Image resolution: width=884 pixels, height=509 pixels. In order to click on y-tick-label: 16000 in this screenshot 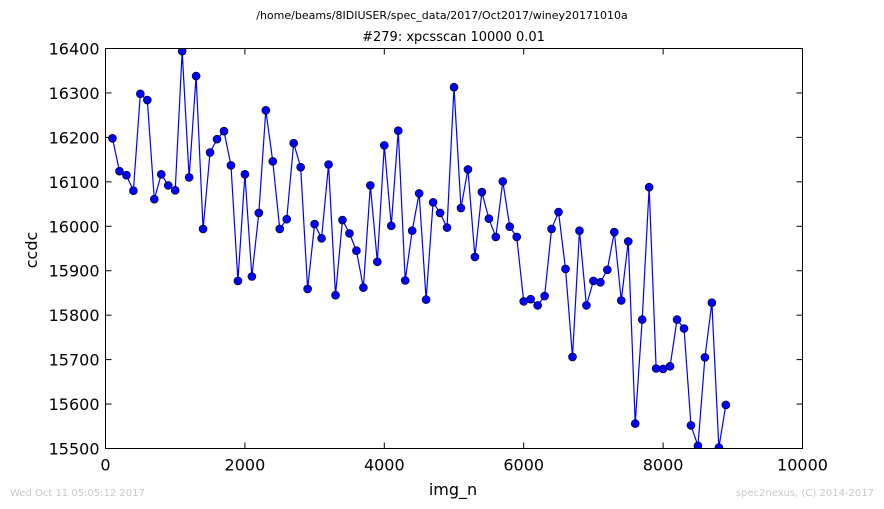, I will do `click(74, 226)`.